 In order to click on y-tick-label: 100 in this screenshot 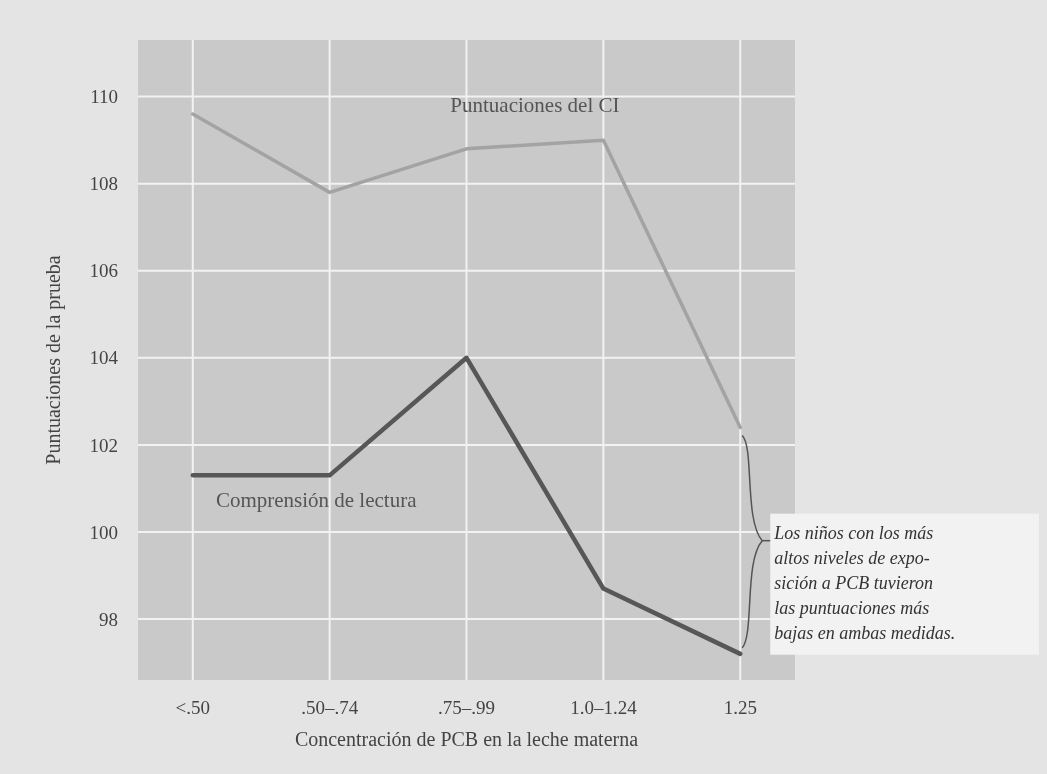, I will do `click(103, 532)`.